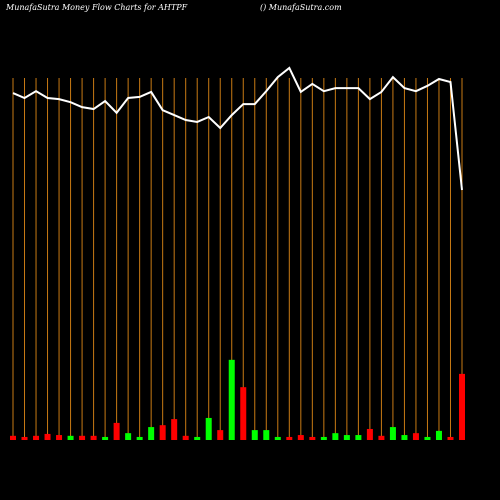 Image resolution: width=500 pixels, height=500 pixels. I want to click on chart-title: MunafaSutra Money Flow Charts for AHTPF, so click(96, 7).